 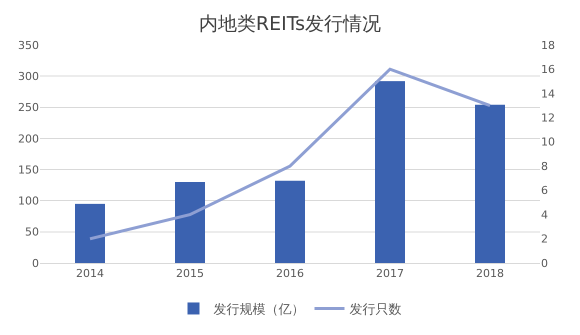 I want to click on legend-label: 发行规模（亿）, so click(x=259, y=310).